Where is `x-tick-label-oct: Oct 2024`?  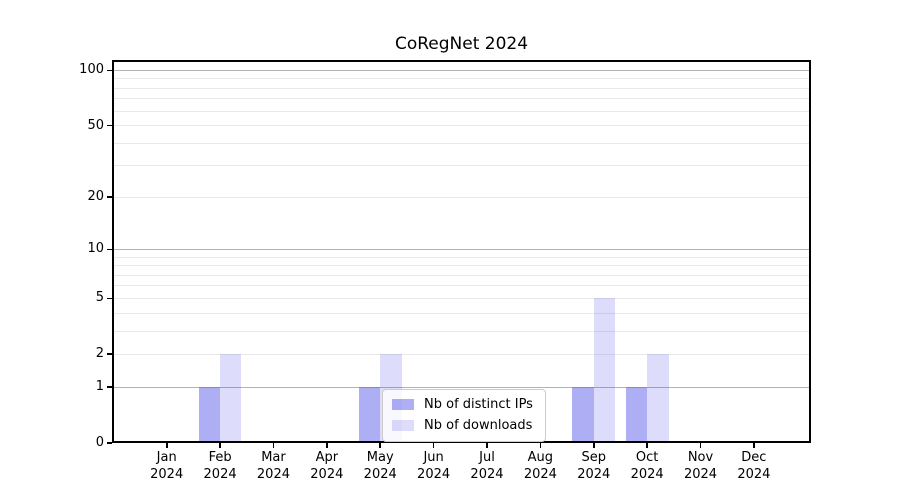
x-tick-label-oct: Oct 2024 is located at coordinates (647, 466).